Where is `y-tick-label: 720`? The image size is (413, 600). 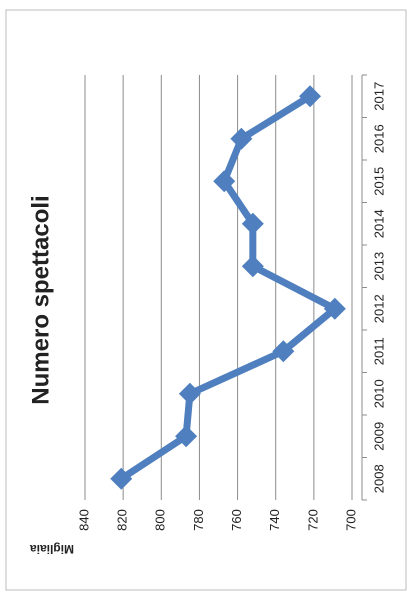
y-tick-label: 720 is located at coordinates (312, 520).